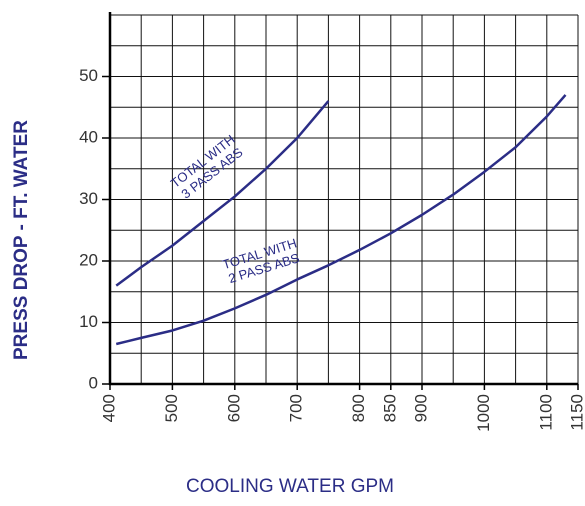 This screenshot has width=585, height=506. What do you see at coordinates (88, 75) in the screenshot?
I see `y-tick-label: 50` at bounding box center [88, 75].